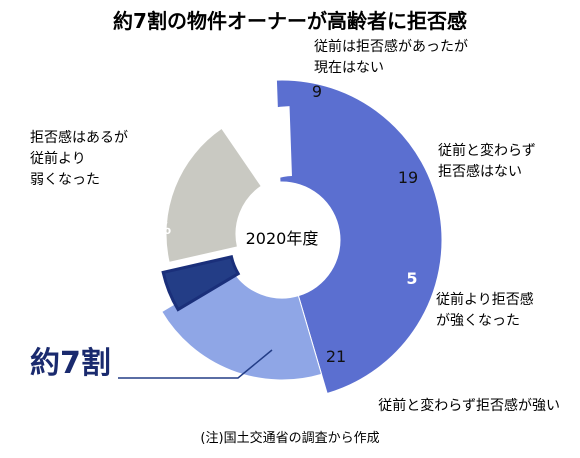 The image size is (580, 458). I want to click on callout-line, so click(195, 364).